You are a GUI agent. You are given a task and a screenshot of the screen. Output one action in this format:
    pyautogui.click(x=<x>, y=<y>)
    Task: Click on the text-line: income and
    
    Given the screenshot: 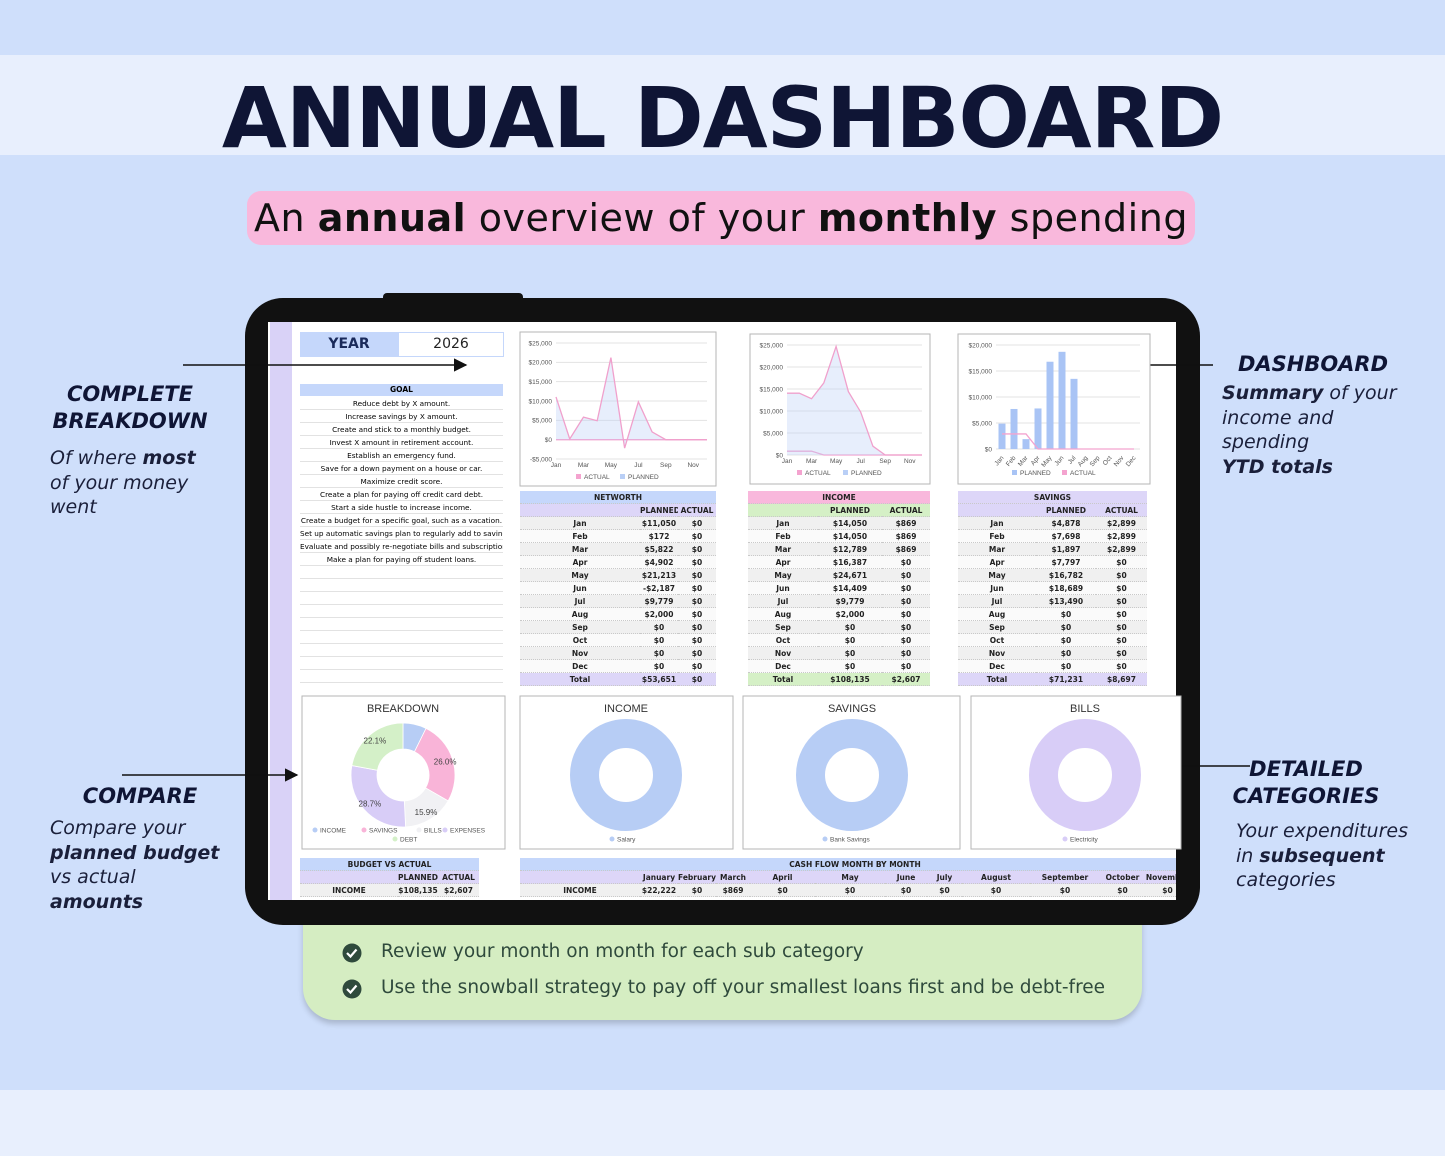 What is the action you would take?
    pyautogui.click(x=1277, y=418)
    